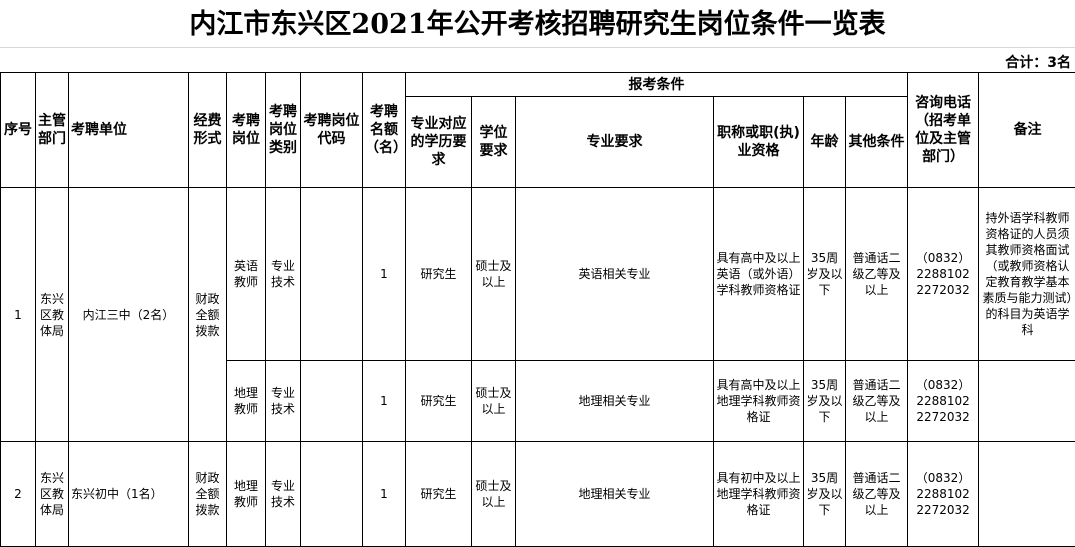 The height and width of the screenshot is (547, 1075). Describe the element at coordinates (1027, 130) in the screenshot. I see `header-remark: 备注` at that location.